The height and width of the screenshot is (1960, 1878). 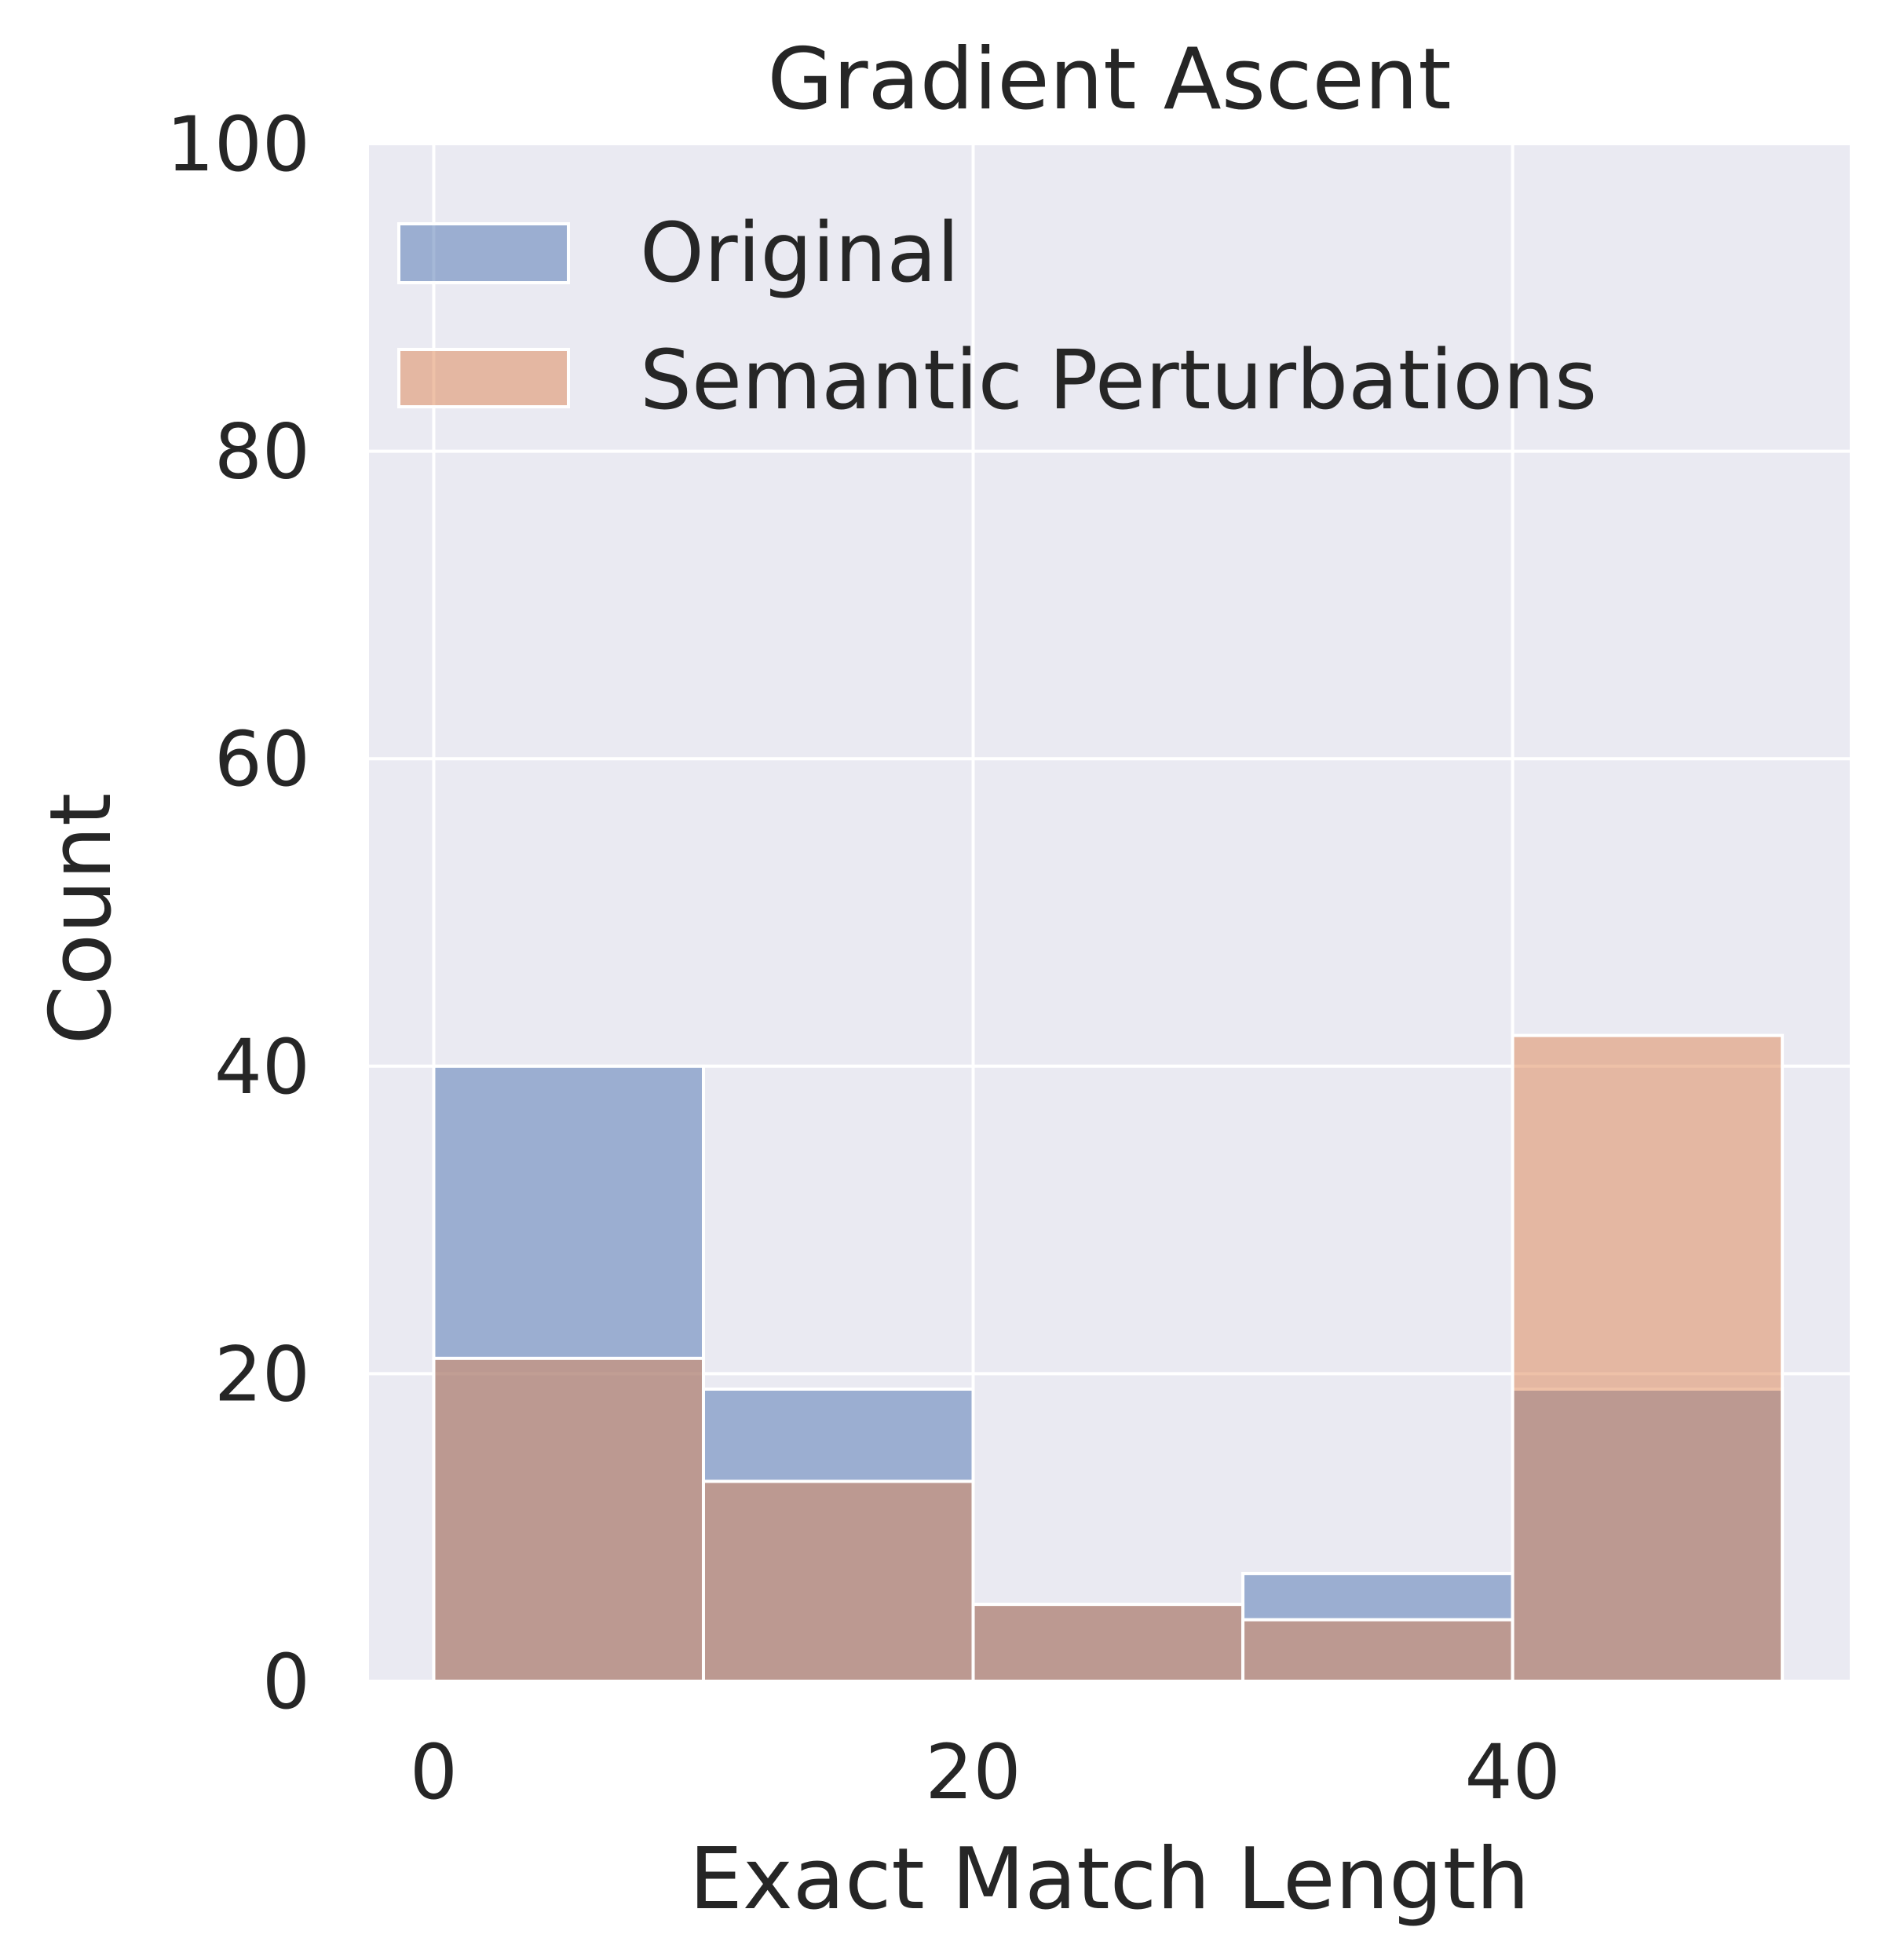 I want to click on legend-label-semantic-perturbations: Semantic Perturbations, so click(x=1118, y=380).